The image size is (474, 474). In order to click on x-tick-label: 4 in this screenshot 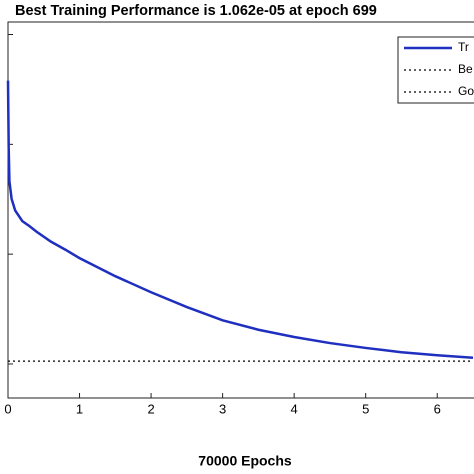, I will do `click(294, 408)`.